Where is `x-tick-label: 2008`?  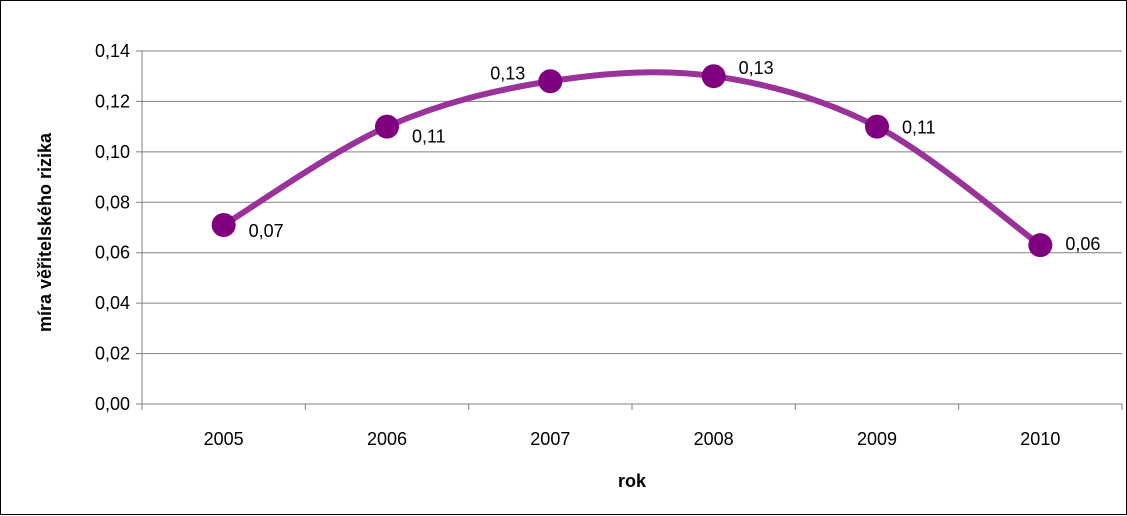
x-tick-label: 2008 is located at coordinates (714, 439).